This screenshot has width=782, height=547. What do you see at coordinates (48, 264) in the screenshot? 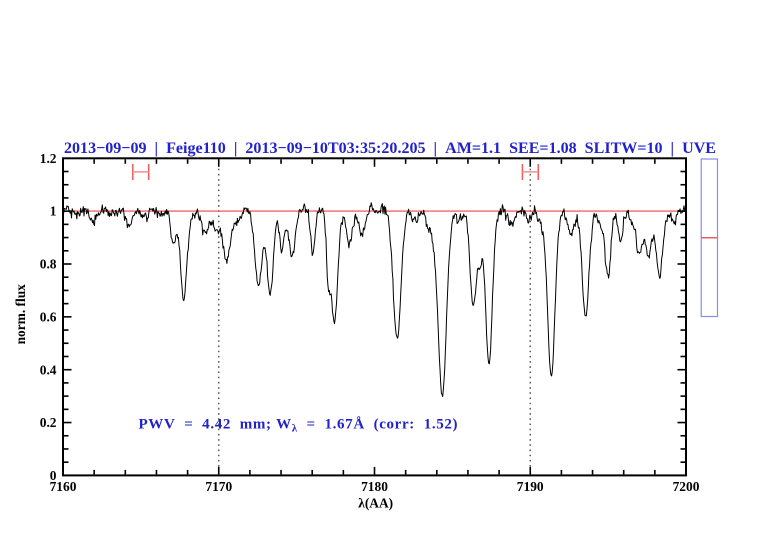
I see `svg-text: 0.8` at bounding box center [48, 264].